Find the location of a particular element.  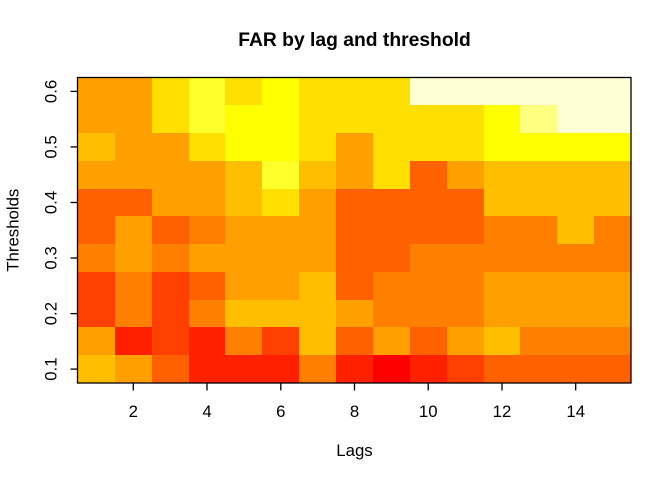

svg-text: 0.6 is located at coordinates (51, 91).